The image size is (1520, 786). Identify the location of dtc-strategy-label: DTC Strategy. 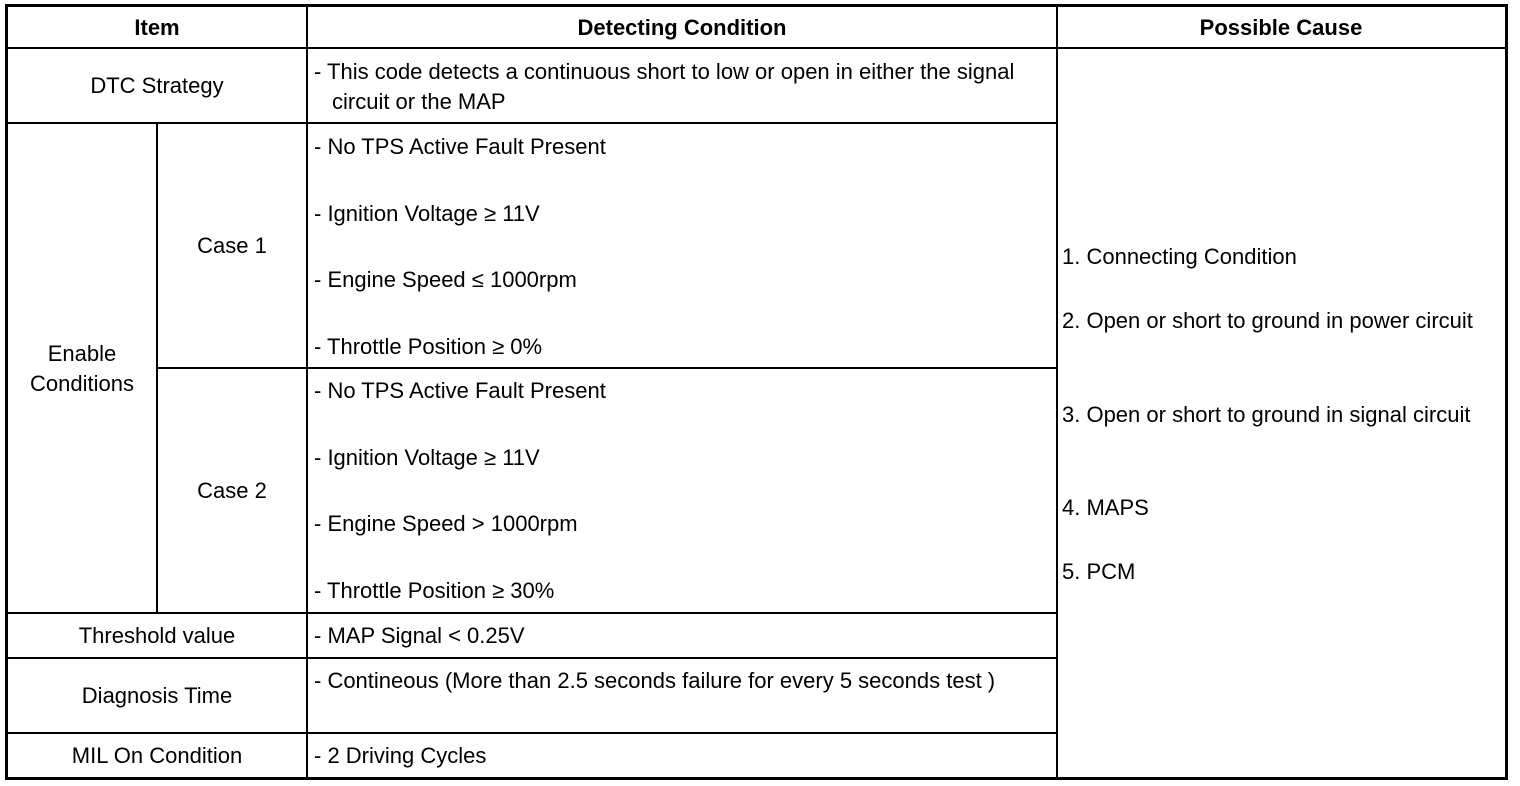
(157, 85).